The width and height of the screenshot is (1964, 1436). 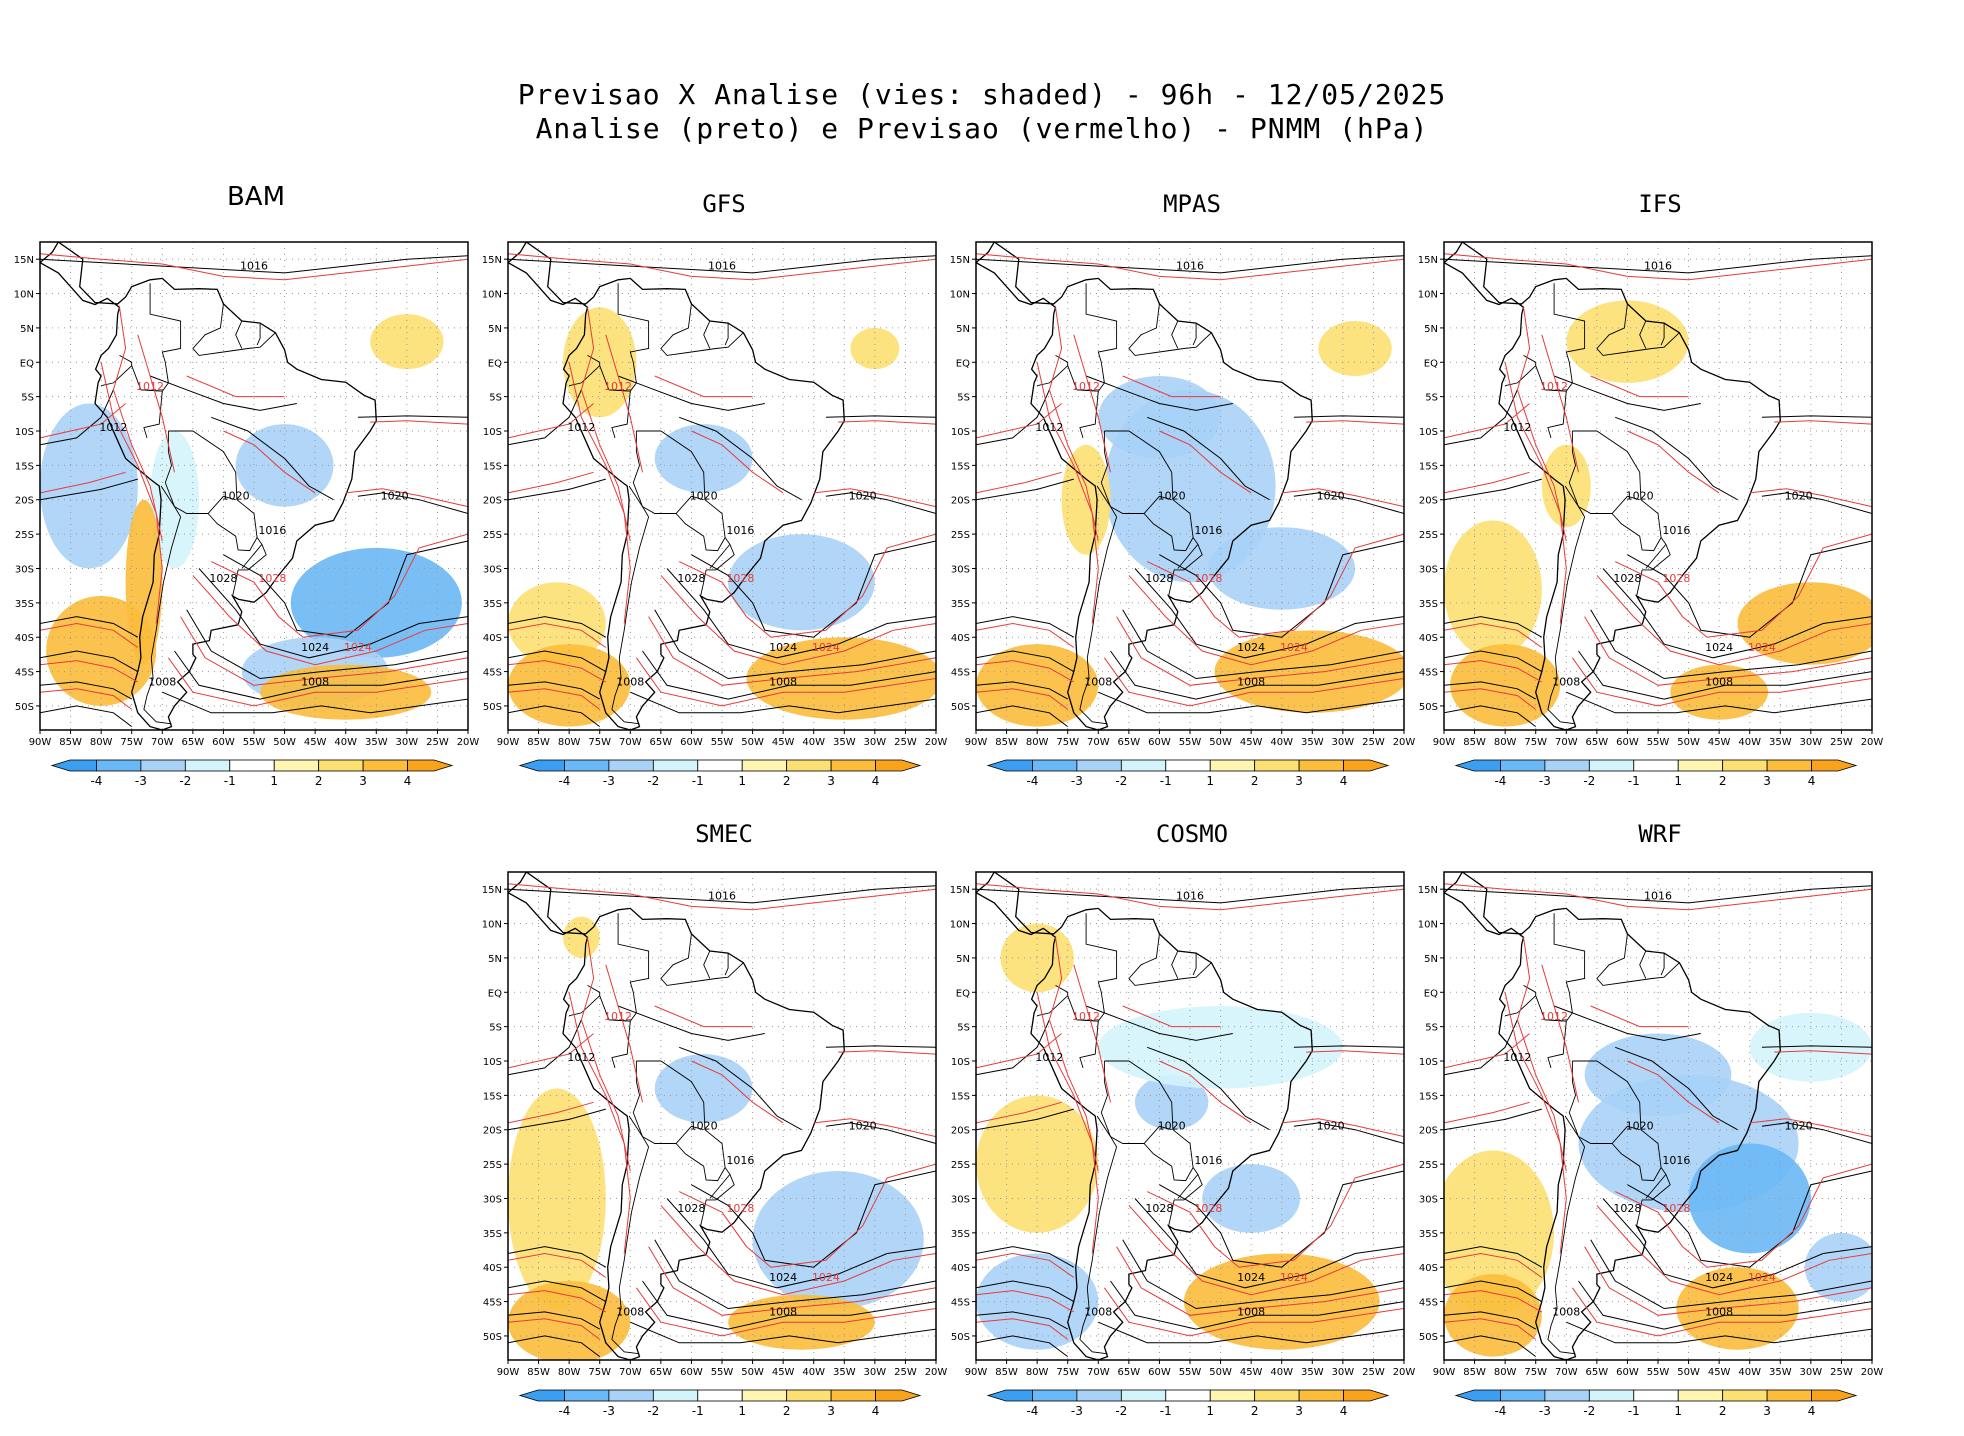 I want to click on isobar-label: 1016, so click(x=1190, y=895).